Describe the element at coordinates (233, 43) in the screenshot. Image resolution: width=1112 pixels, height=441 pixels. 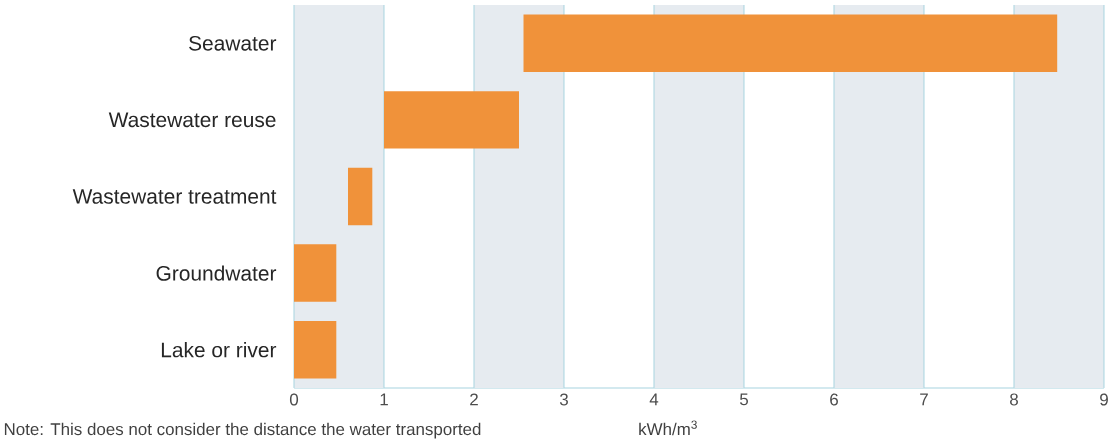
I see `y-tick-label: Seawater` at that location.